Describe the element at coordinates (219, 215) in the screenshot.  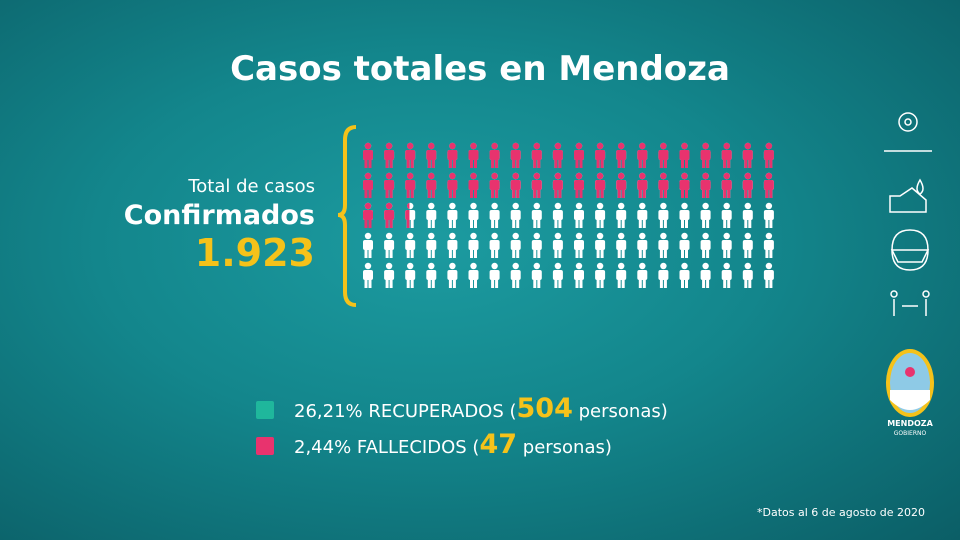
I see `total-label: Confirmados` at that location.